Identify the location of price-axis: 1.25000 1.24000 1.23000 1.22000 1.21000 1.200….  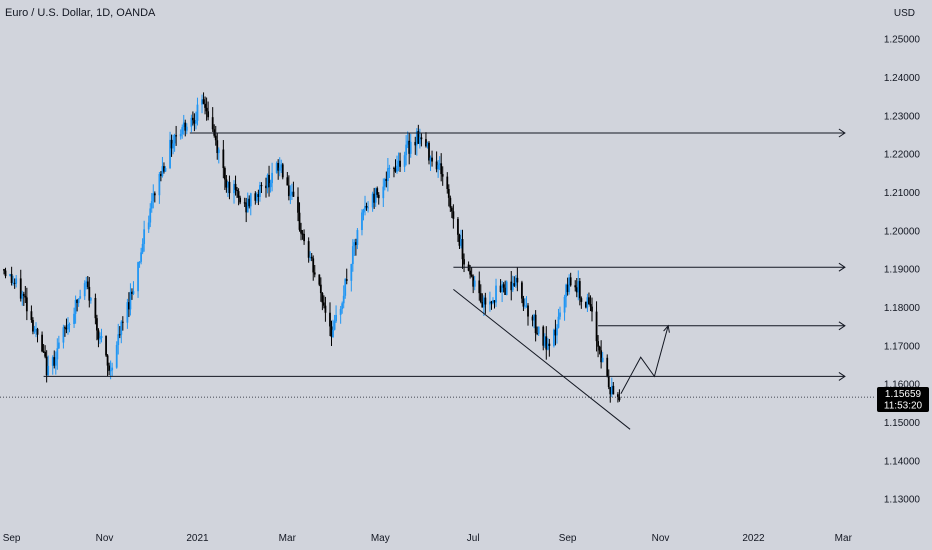
(902, 270).